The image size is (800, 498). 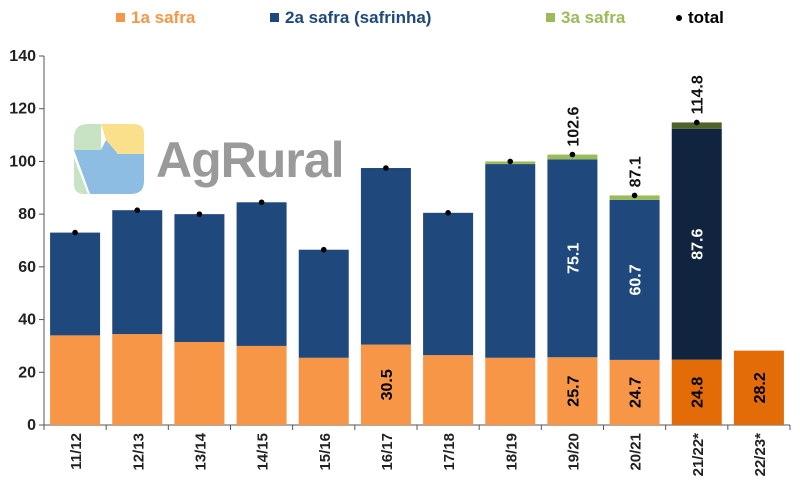 I want to click on legend-swatch-1a-safra, so click(x=120, y=17).